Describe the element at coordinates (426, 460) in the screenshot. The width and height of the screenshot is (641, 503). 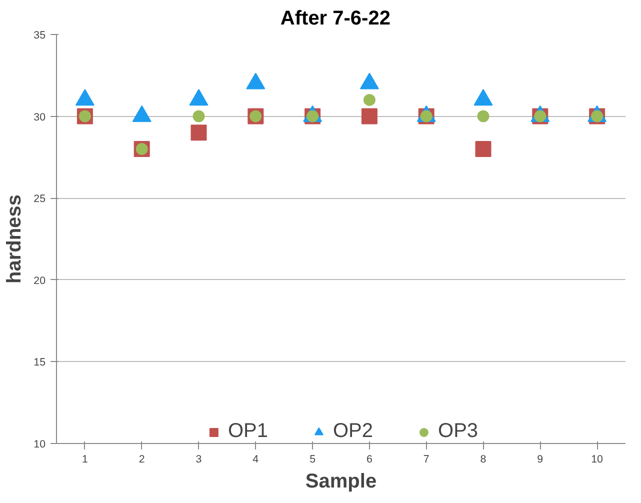
I see `x-tick-label: 7` at that location.